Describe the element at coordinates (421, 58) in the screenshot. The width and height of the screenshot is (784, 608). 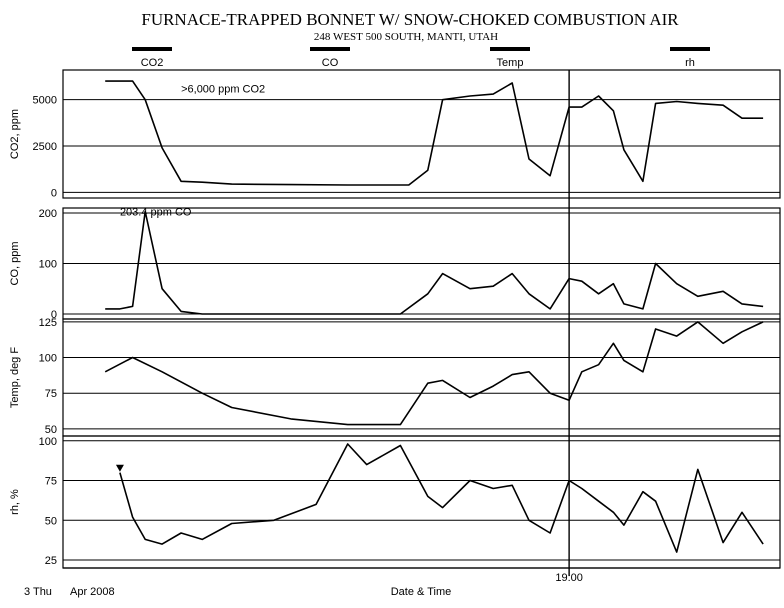
I see `legend: CO2 CO Temp rh` at that location.